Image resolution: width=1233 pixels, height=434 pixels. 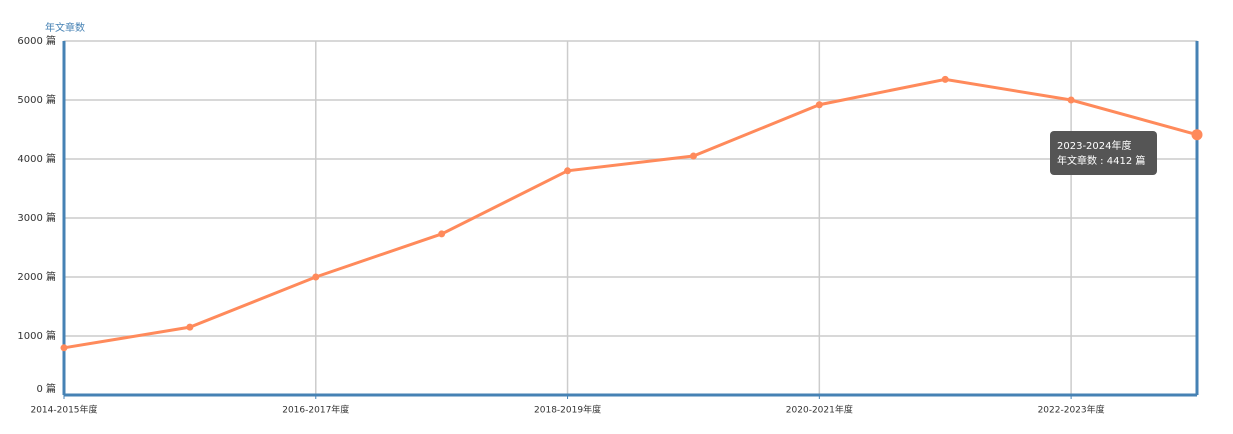 What do you see at coordinates (36, 217) in the screenshot?
I see `y-tick-label: 3000 篇` at bounding box center [36, 217].